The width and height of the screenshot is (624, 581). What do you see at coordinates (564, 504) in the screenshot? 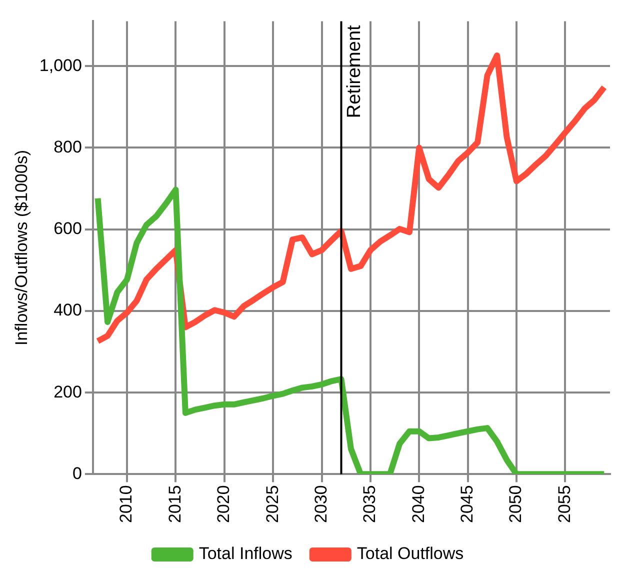
I see `x-tick-label: 2055` at bounding box center [564, 504].